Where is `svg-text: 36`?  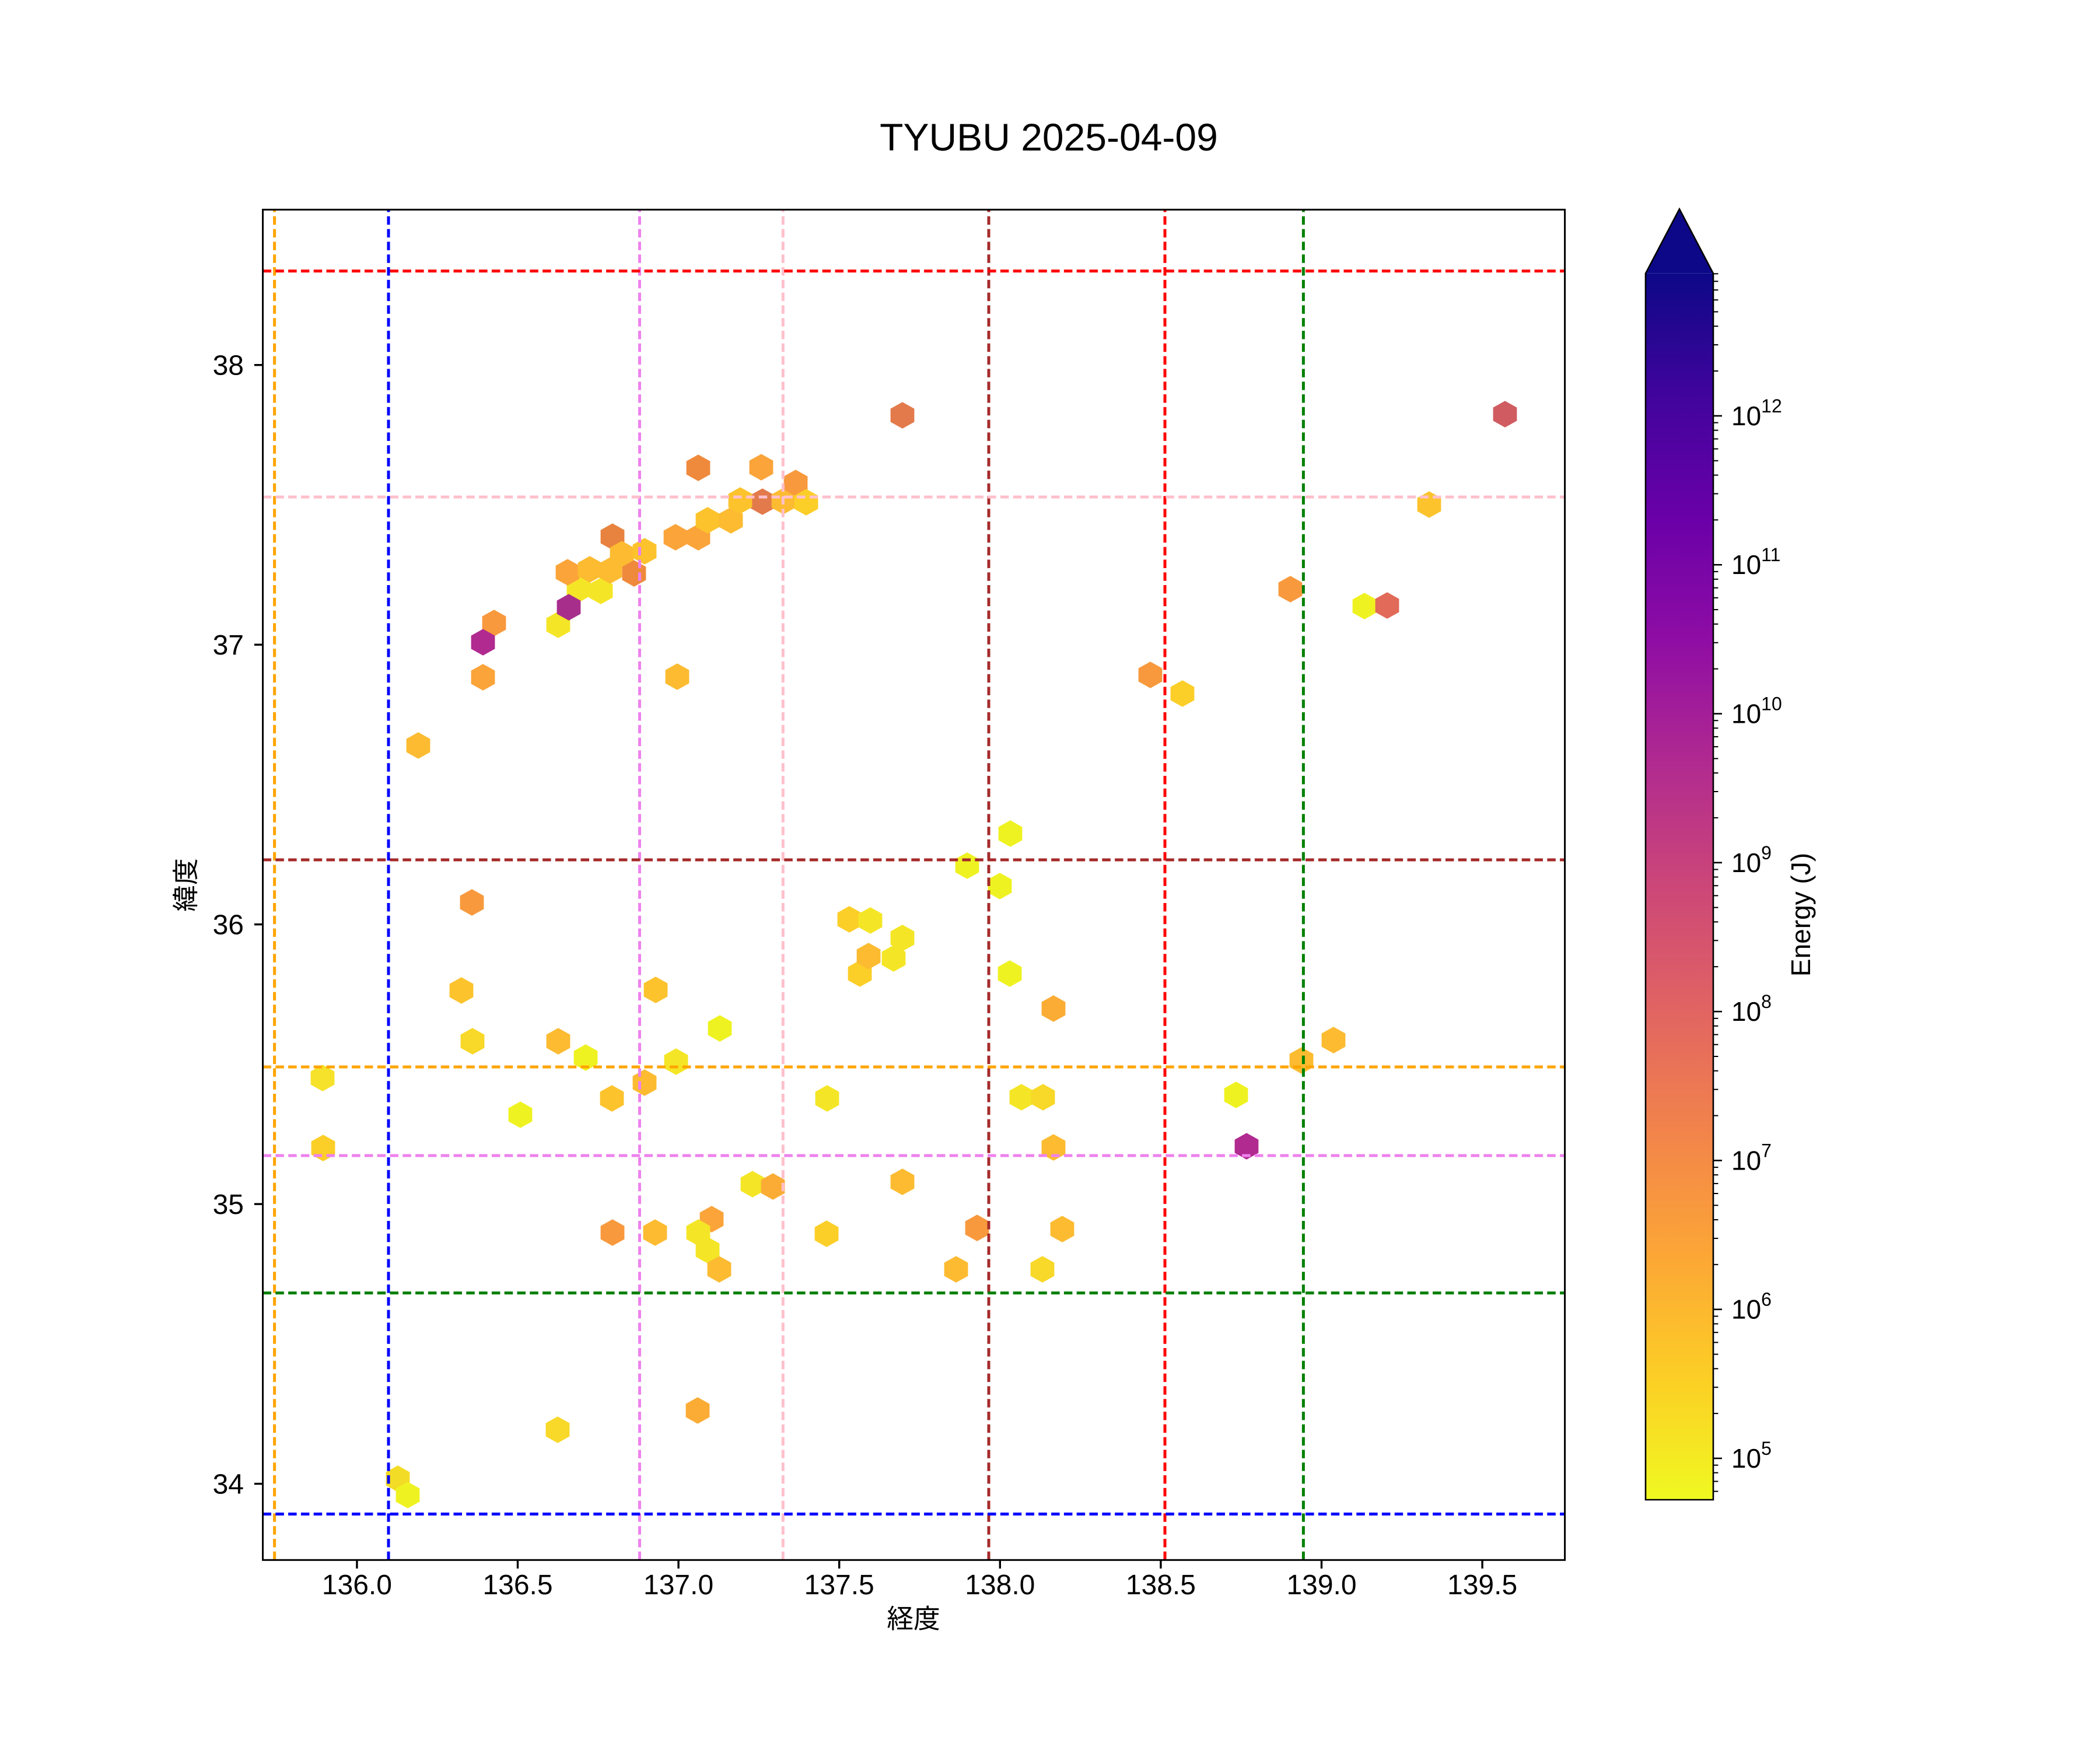
svg-text: 36 is located at coordinates (228, 925).